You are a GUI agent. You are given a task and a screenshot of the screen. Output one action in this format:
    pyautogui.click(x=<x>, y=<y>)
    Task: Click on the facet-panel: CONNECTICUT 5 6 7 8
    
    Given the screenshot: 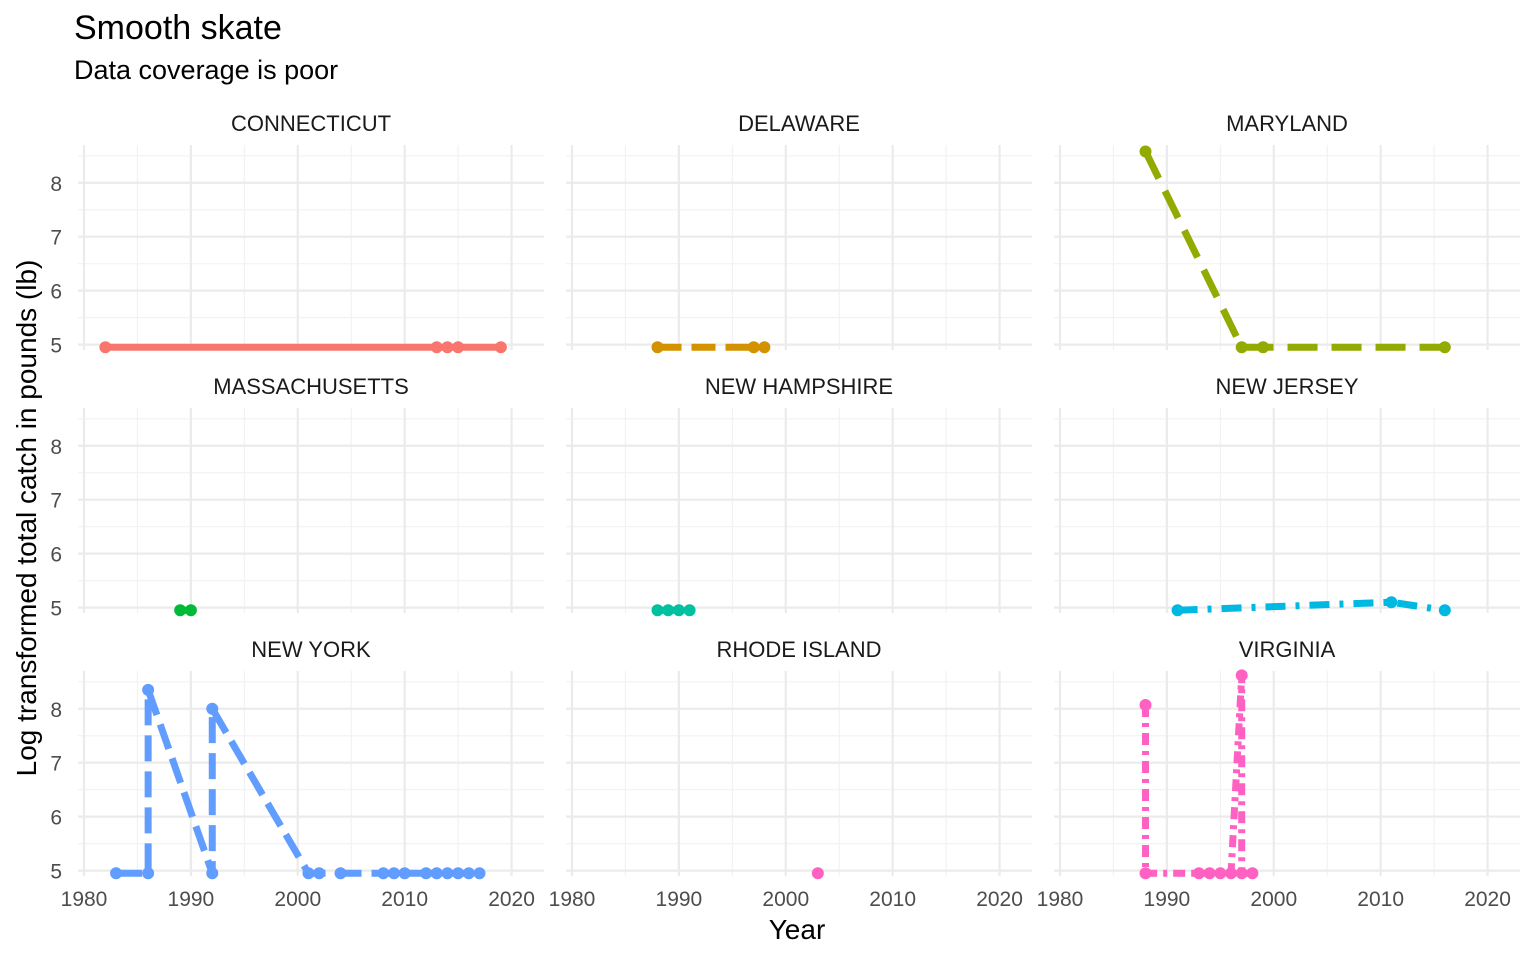 What is the action you would take?
    pyautogui.click(x=297, y=234)
    